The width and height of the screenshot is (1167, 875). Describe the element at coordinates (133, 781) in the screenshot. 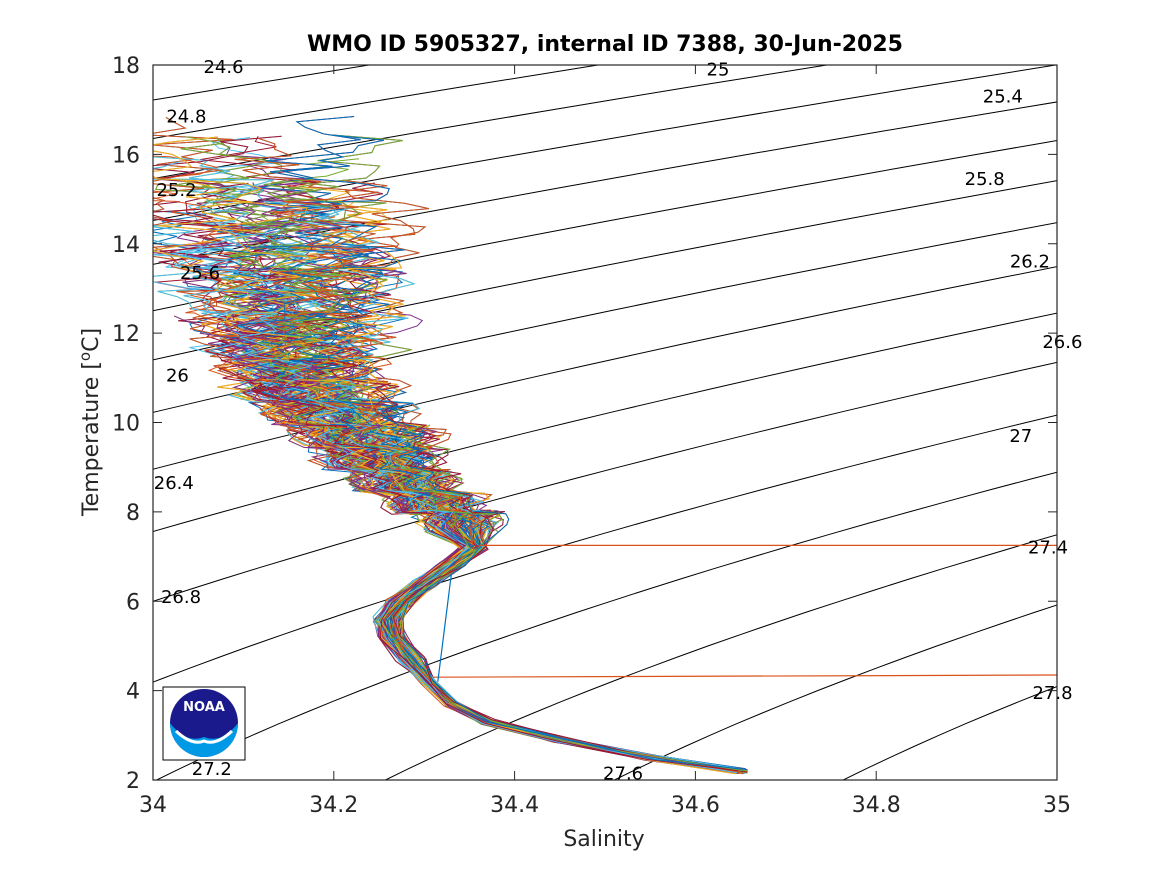

I see `y-tick-label: 2` at that location.